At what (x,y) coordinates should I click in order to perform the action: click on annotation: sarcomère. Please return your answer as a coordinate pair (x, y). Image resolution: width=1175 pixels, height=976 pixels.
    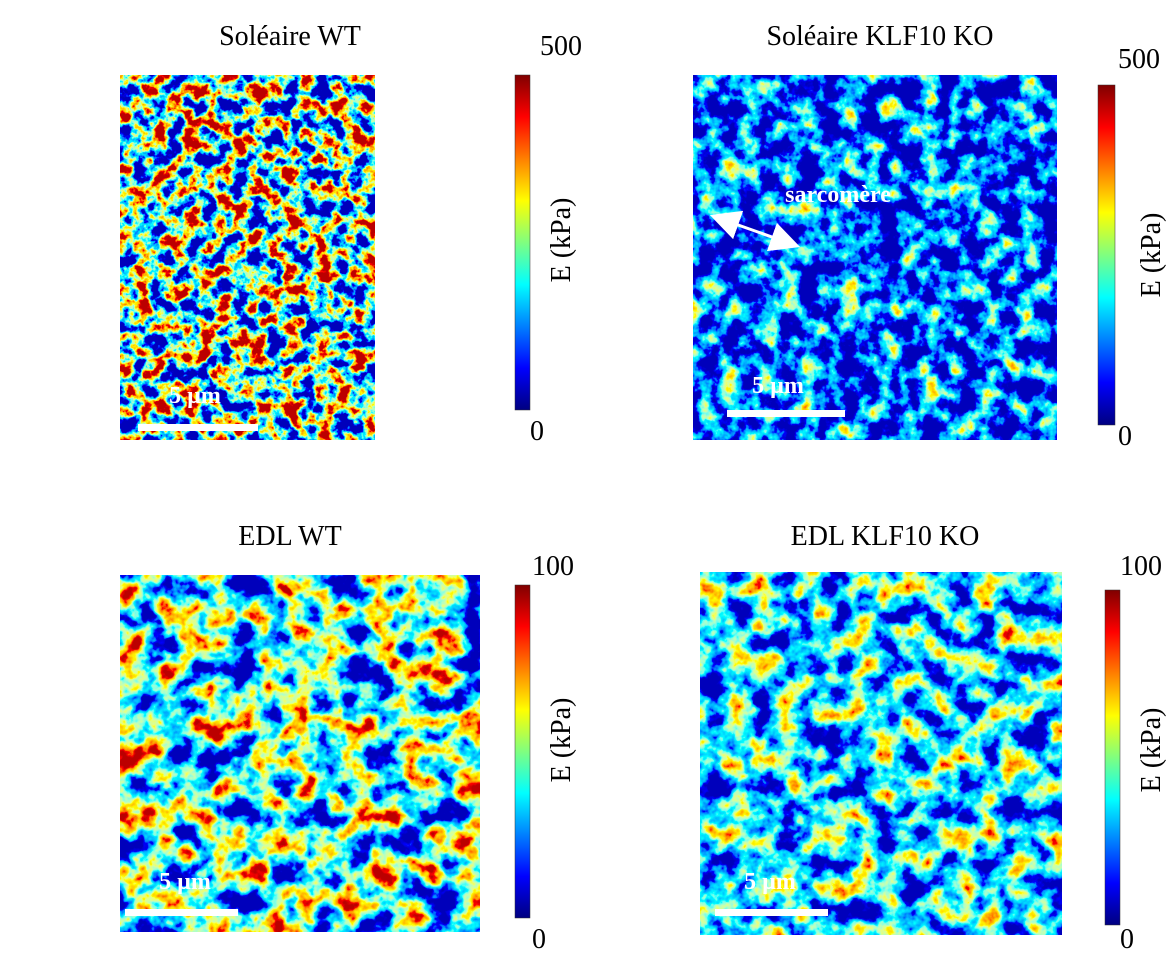
    Looking at the image, I should click on (838, 195).